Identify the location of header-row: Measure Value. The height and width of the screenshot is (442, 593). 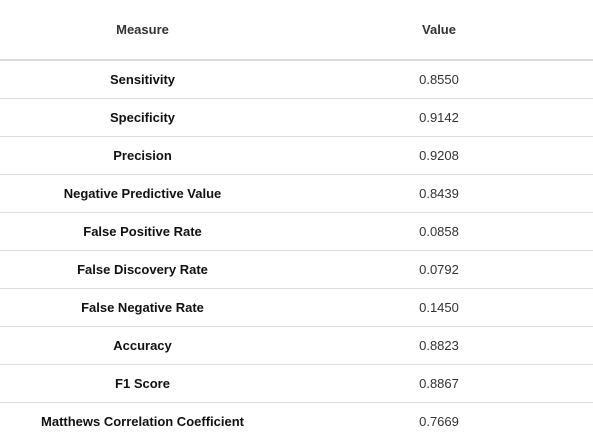
(296, 30).